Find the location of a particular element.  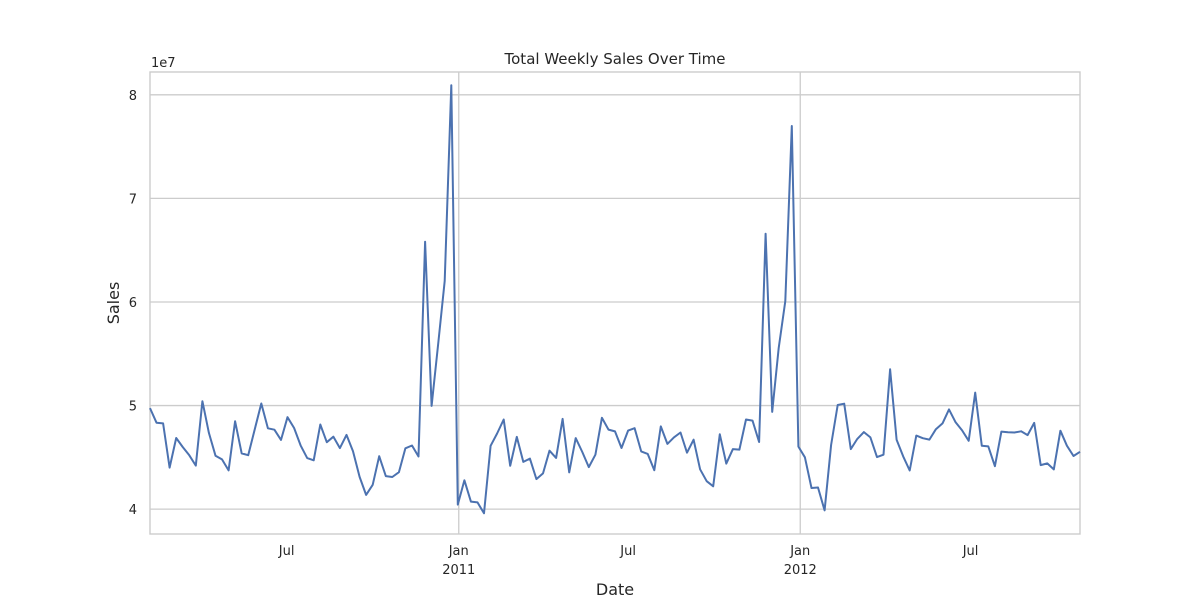

x-axis-label: Date is located at coordinates (615, 589).